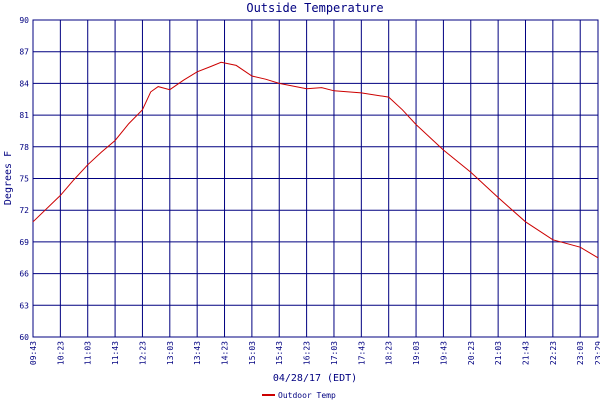 The height and width of the screenshot is (404, 600). What do you see at coordinates (416, 353) in the screenshot?
I see `x-tick-label: 19:03` at bounding box center [416, 353].